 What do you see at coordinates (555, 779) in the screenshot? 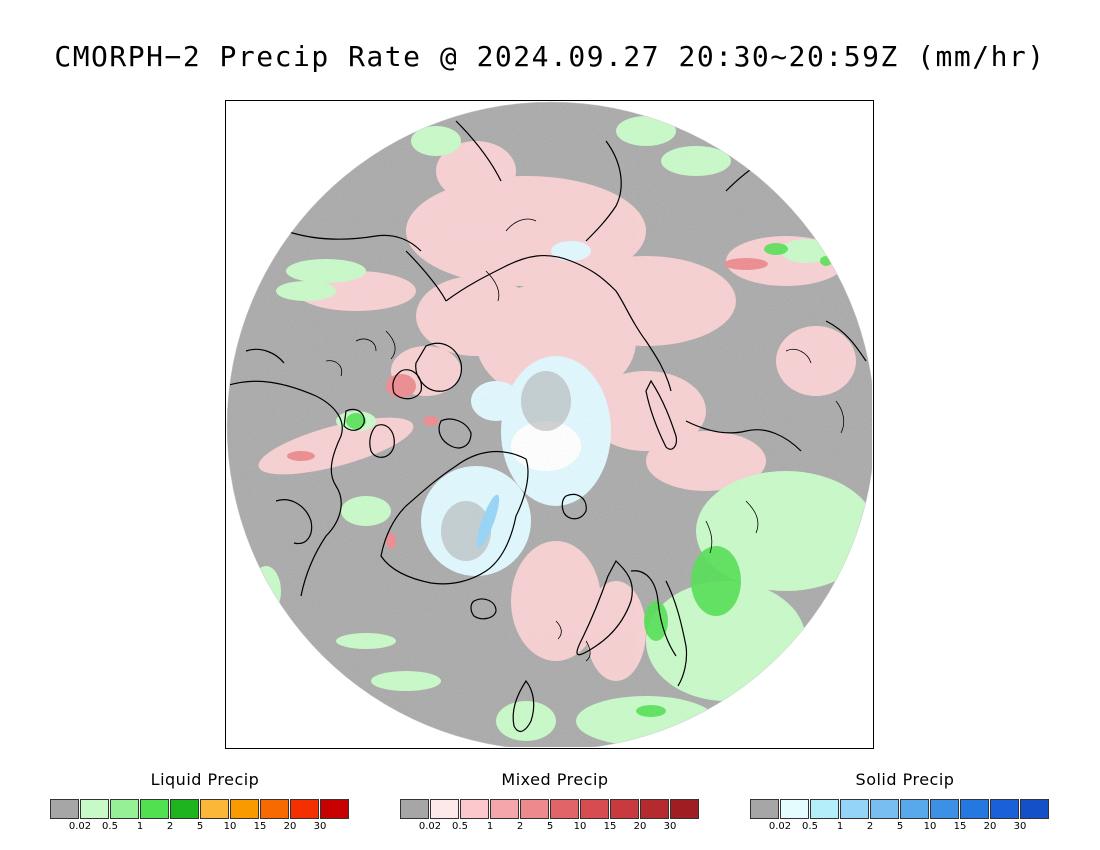
I see `legend-title: Mixed Precip` at bounding box center [555, 779].